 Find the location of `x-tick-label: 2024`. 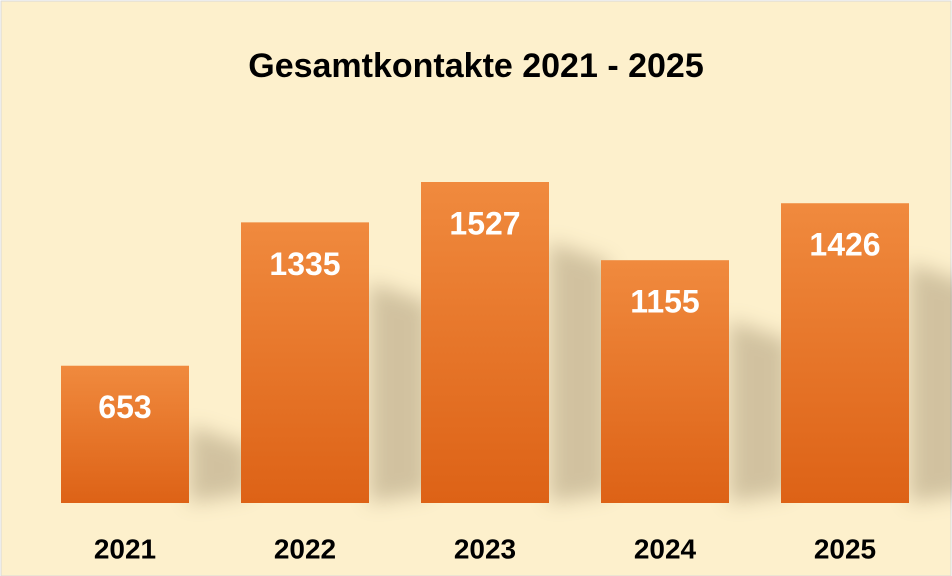

x-tick-label: 2024 is located at coordinates (665, 548).